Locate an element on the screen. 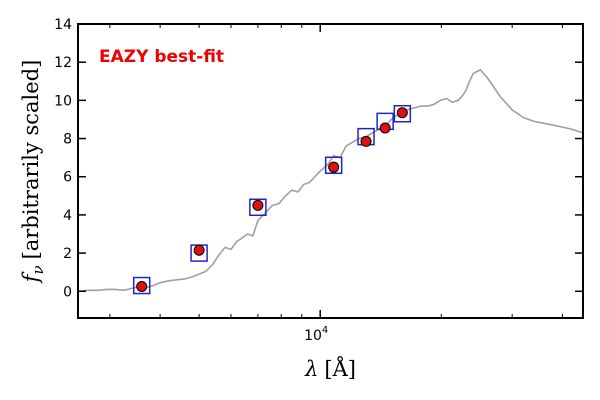 The image size is (600, 400). y-axis-subscript: ν is located at coordinates (38, 269).